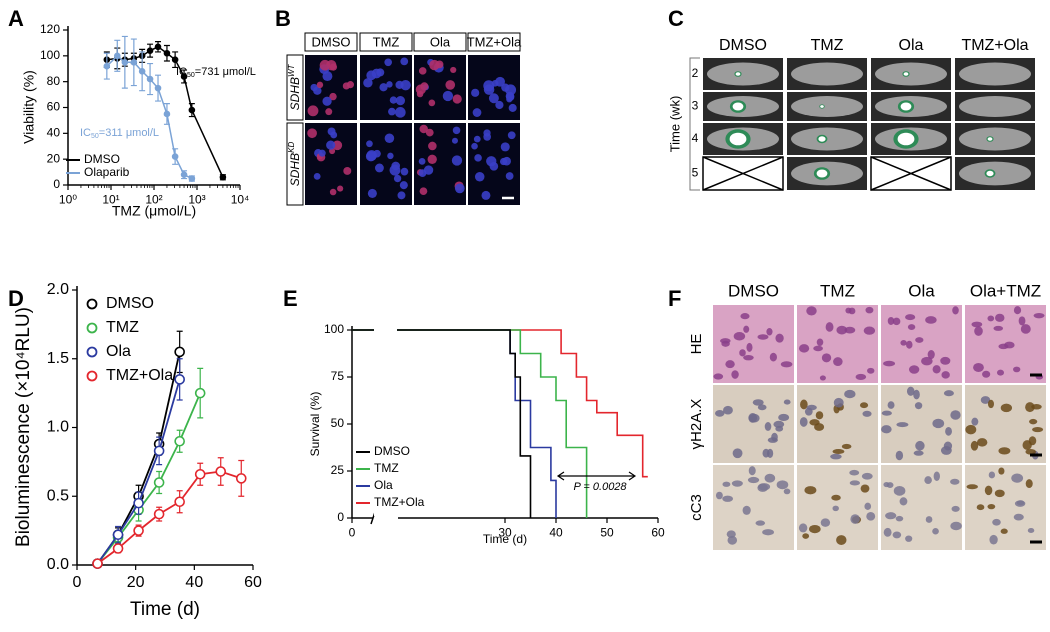  Describe the element at coordinates (118, 351) in the screenshot. I see `legend-label: Ola` at that location.